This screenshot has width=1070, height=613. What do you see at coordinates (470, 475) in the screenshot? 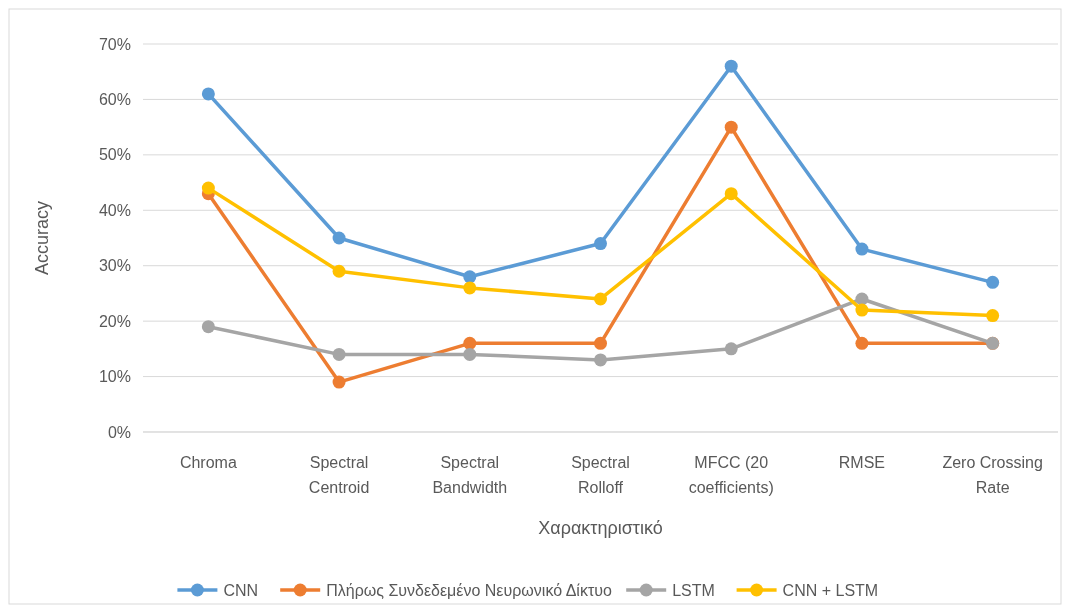
I see `x-tick-label: Spectral Bandwidth` at bounding box center [470, 475].